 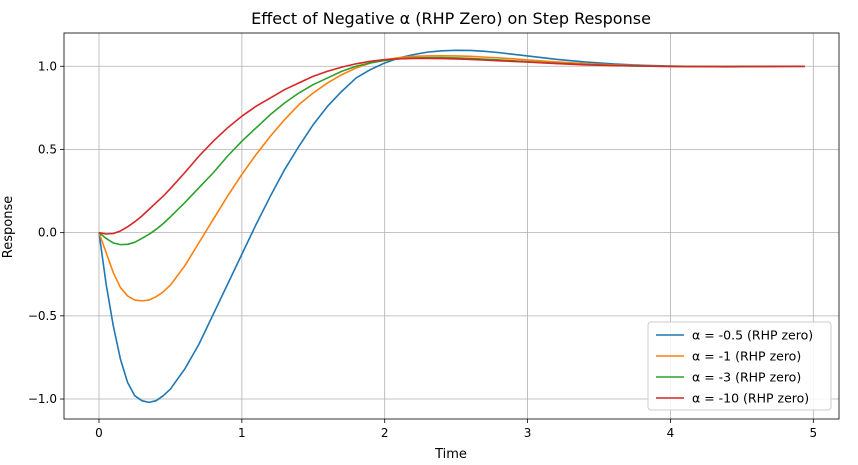 I want to click on x-axis-label: Time, so click(x=450, y=454).